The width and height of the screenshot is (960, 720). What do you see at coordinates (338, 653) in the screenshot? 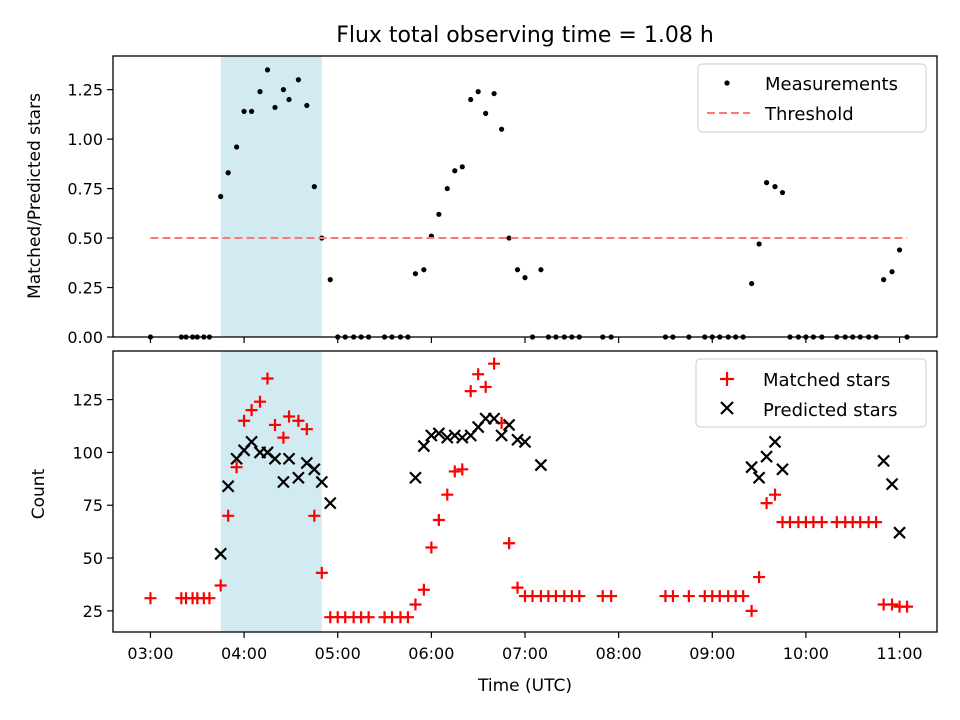
I see `x-tick-label: 05:00` at bounding box center [338, 653].